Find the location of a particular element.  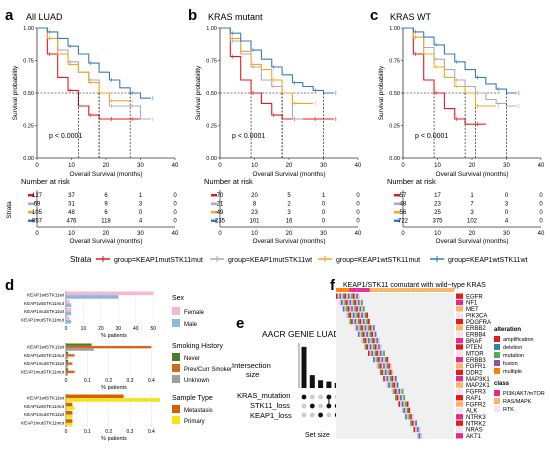

gene-label: ERBB2 is located at coordinates (476, 329).